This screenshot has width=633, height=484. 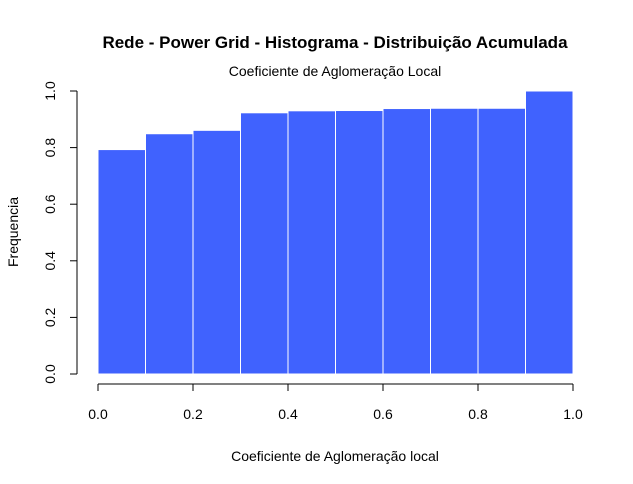 I want to click on y-axis-label: Frequencia, so click(x=13, y=232).